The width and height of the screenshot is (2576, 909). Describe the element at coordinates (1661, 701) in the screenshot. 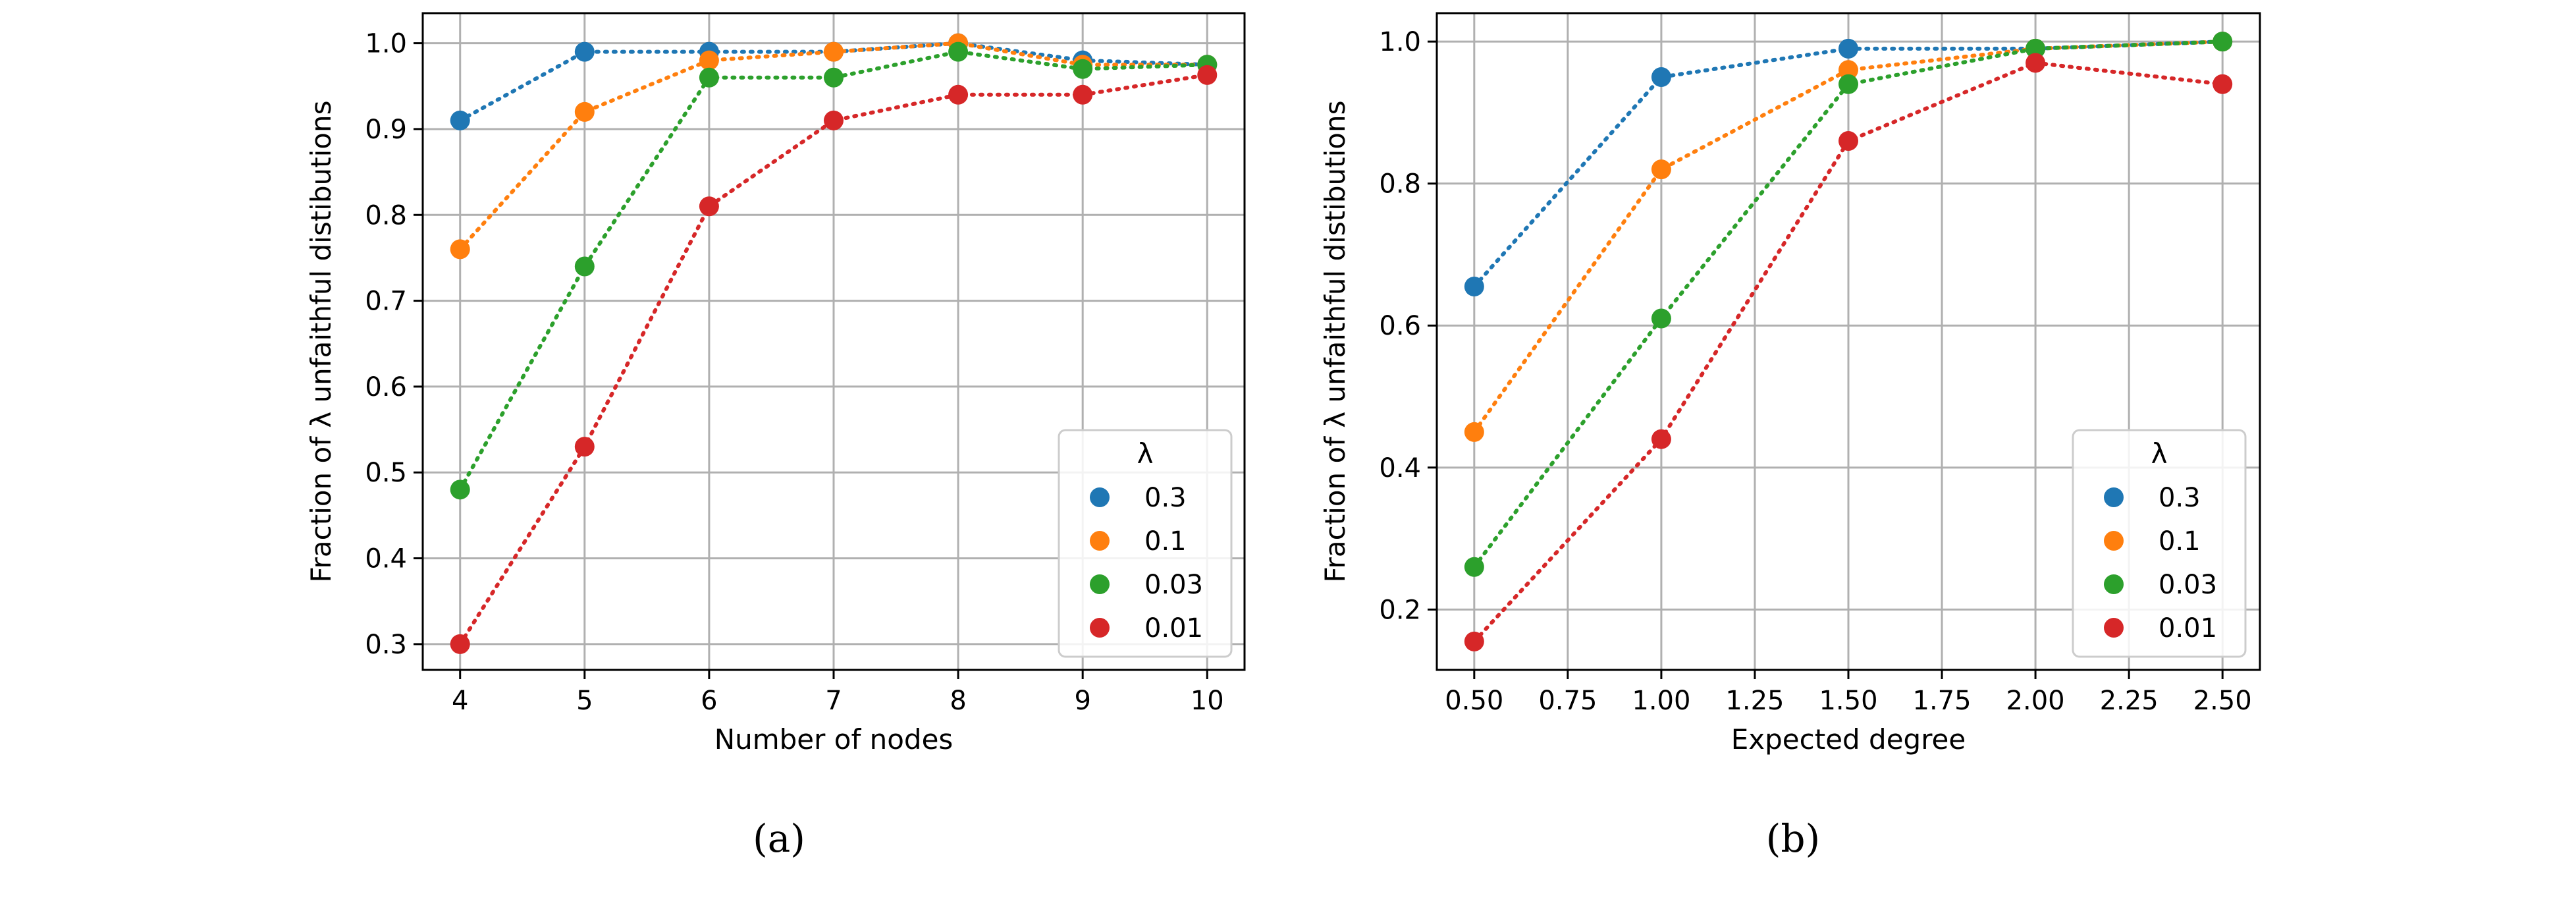

I see `x-tick-label: 1.00` at that location.